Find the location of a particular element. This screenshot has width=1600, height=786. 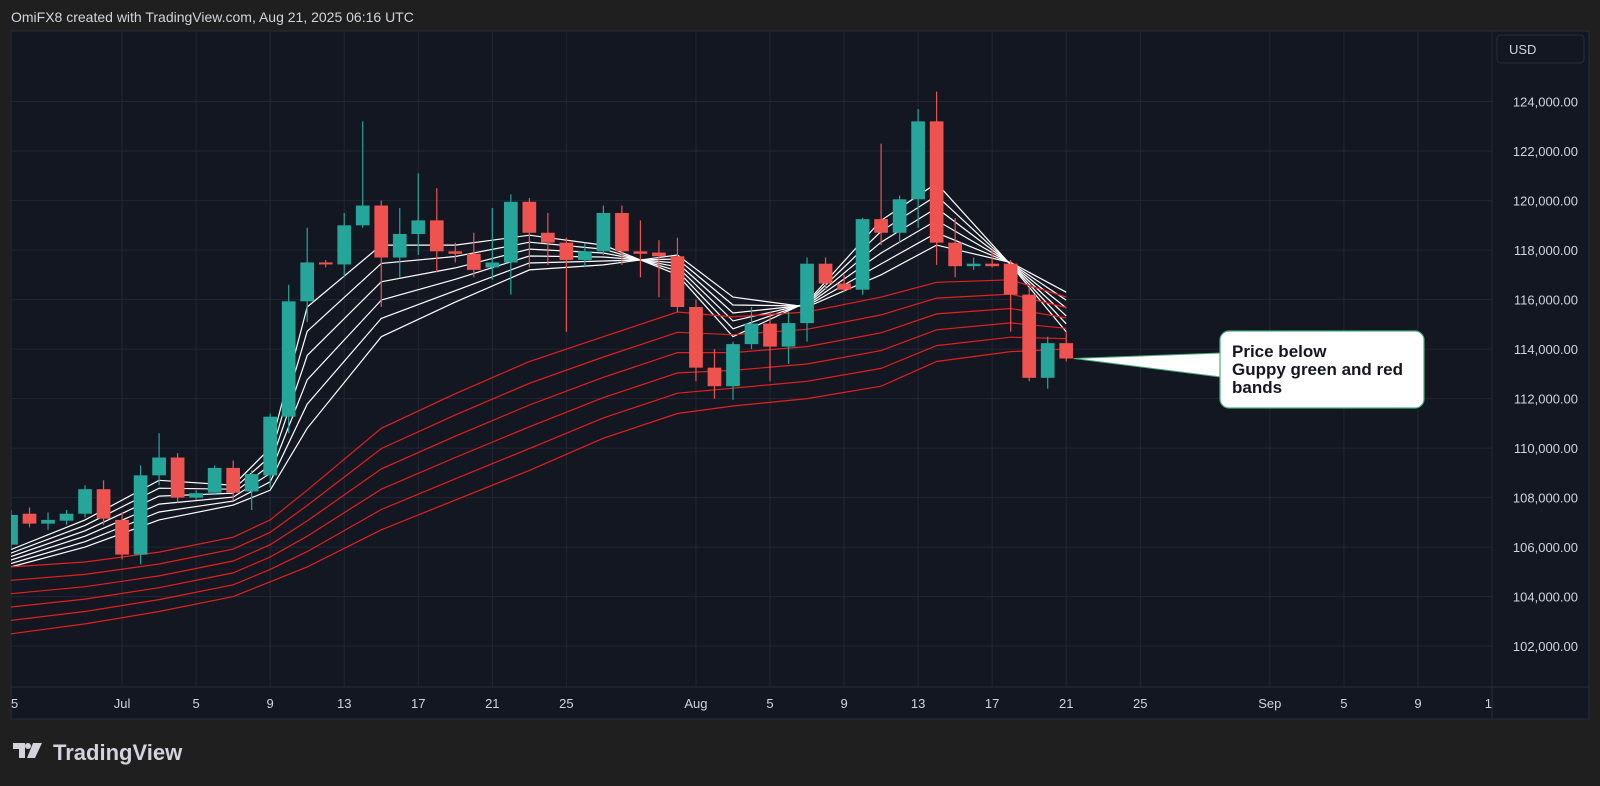

y-tick-label: 122,000.00 is located at coordinates (1545, 151).